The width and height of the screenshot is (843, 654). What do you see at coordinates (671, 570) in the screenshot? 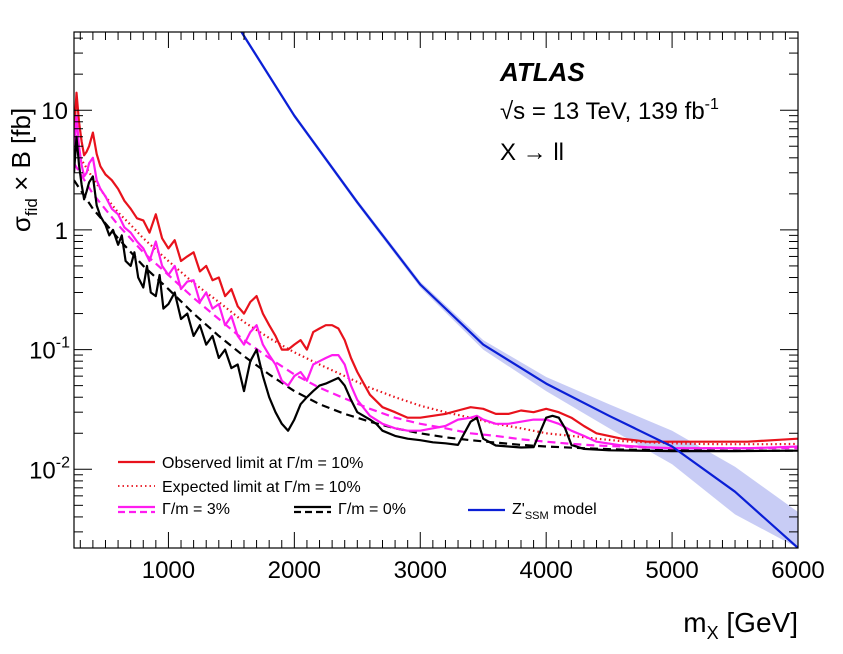
I see `x-tick-label: 5000` at bounding box center [671, 570].